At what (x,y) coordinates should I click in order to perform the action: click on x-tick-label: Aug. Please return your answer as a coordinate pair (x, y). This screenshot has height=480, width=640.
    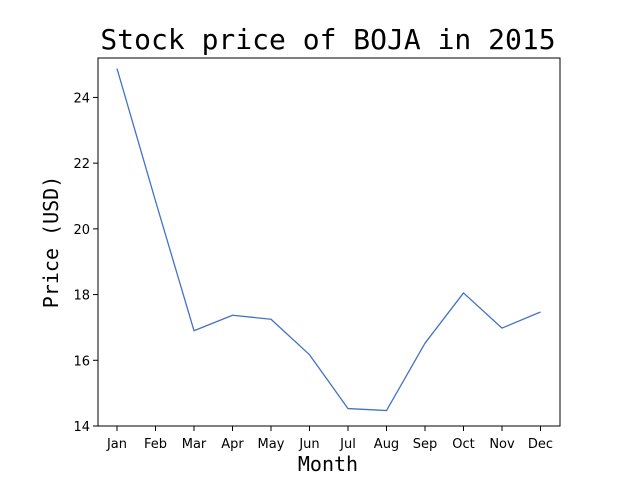
    Looking at the image, I should click on (386, 444).